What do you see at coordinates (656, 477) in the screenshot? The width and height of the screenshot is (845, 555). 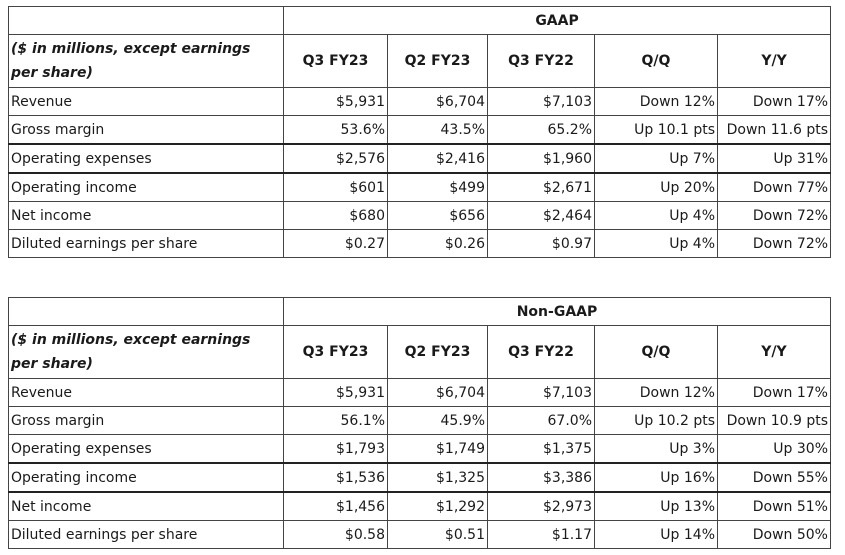 I see `table-cell: Up 16%` at bounding box center [656, 477].